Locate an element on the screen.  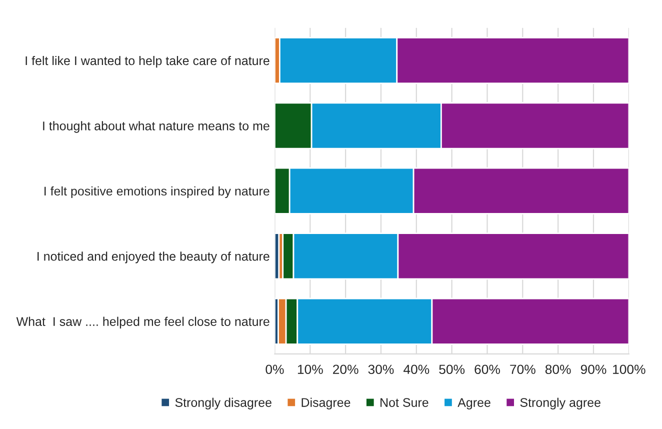
legend-label: Strongly disagree is located at coordinates (223, 404).